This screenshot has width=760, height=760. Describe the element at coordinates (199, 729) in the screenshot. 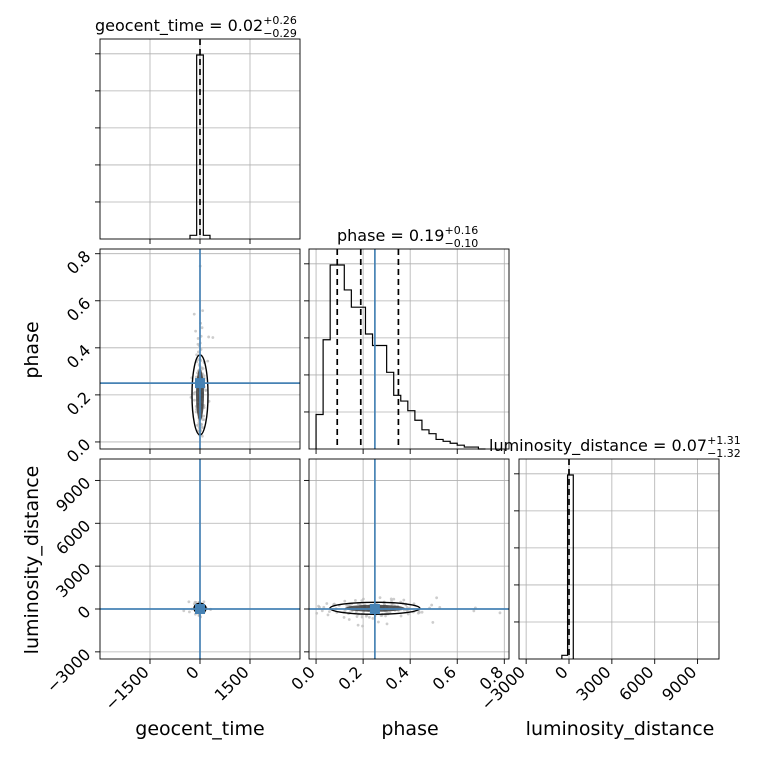

I see `x-axis-label-geocent-time: geocent_time` at that location.